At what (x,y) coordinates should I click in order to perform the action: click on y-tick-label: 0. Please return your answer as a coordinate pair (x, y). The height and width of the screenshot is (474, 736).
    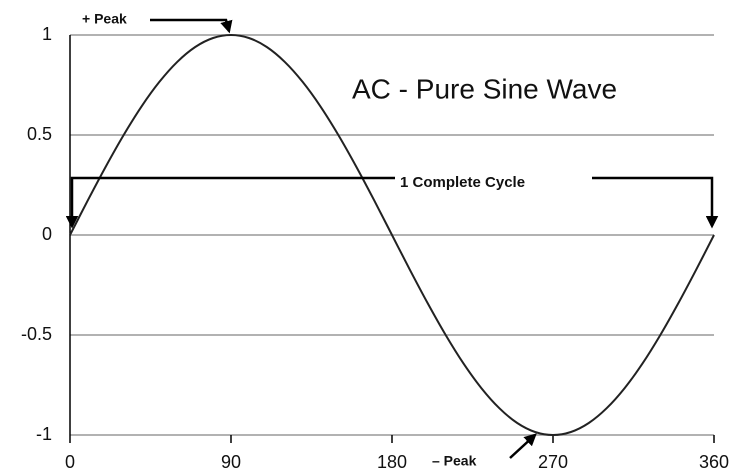
    Looking at the image, I should click on (47, 234).